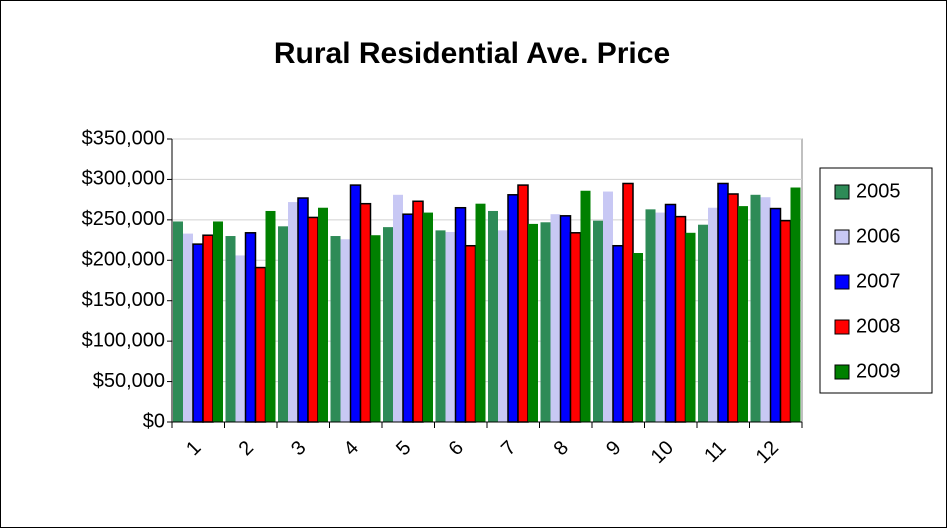  Describe the element at coordinates (123, 179) in the screenshot. I see `y-tick-label: $300,000` at that location.